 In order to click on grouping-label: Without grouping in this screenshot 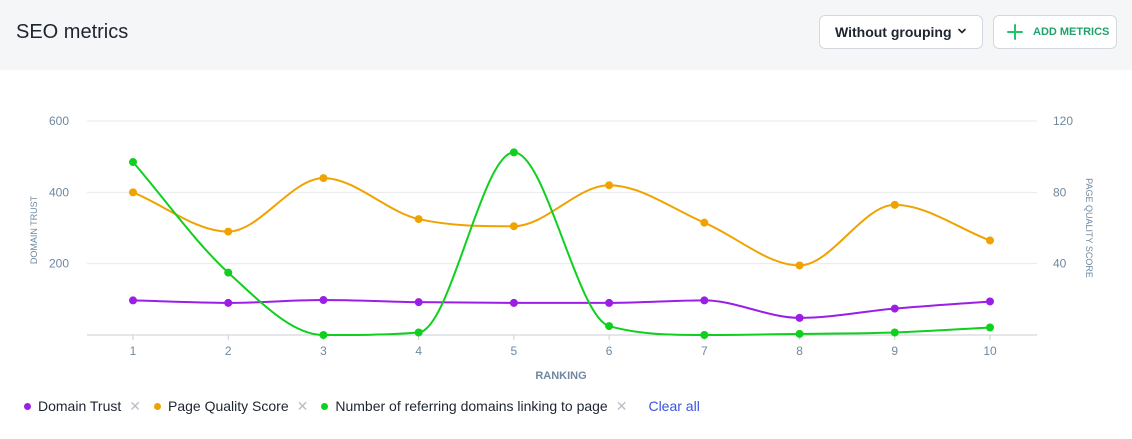, I will do `click(893, 32)`.